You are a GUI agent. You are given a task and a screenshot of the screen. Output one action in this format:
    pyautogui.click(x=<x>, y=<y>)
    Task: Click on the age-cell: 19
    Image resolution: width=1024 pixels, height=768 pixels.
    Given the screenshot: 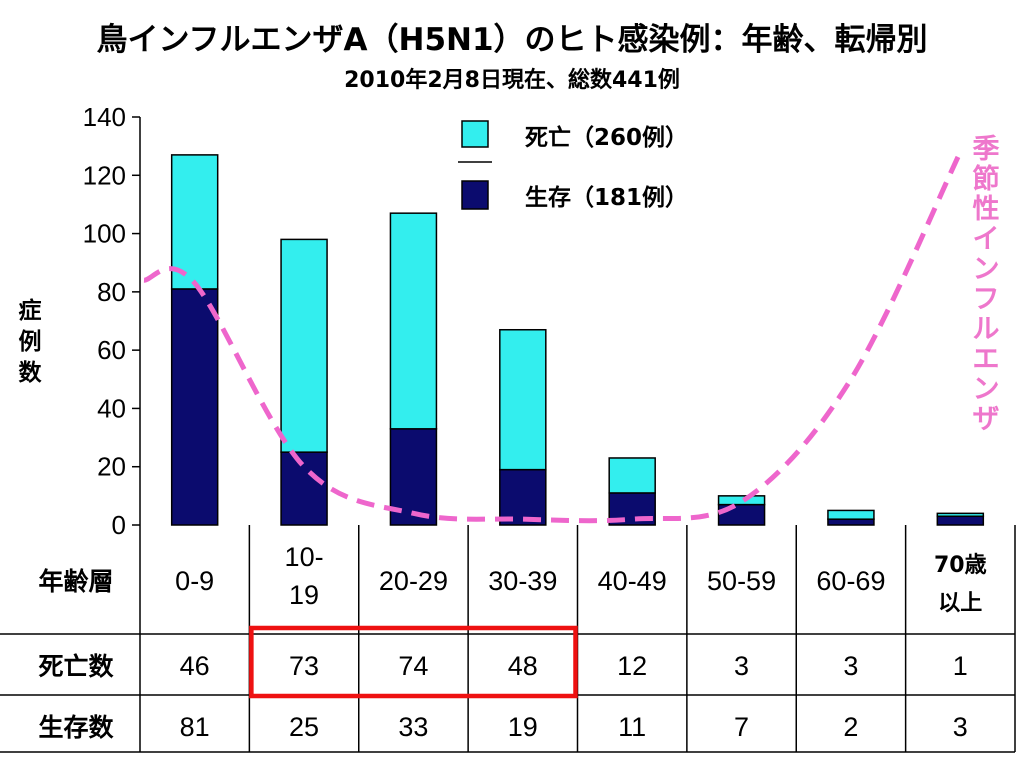 What is the action you would take?
    pyautogui.click(x=304, y=595)
    